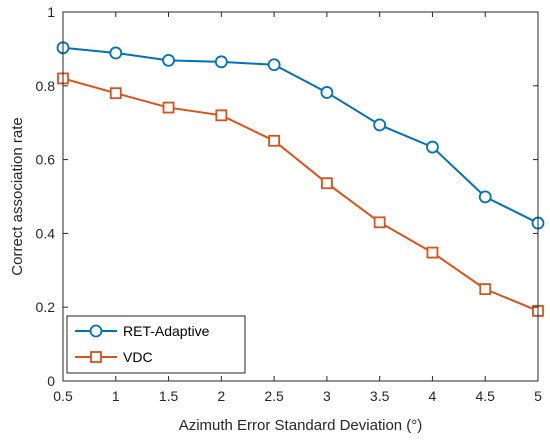 Image resolution: width=550 pixels, height=441 pixels. I want to click on x-tick-label: 1, so click(116, 396).